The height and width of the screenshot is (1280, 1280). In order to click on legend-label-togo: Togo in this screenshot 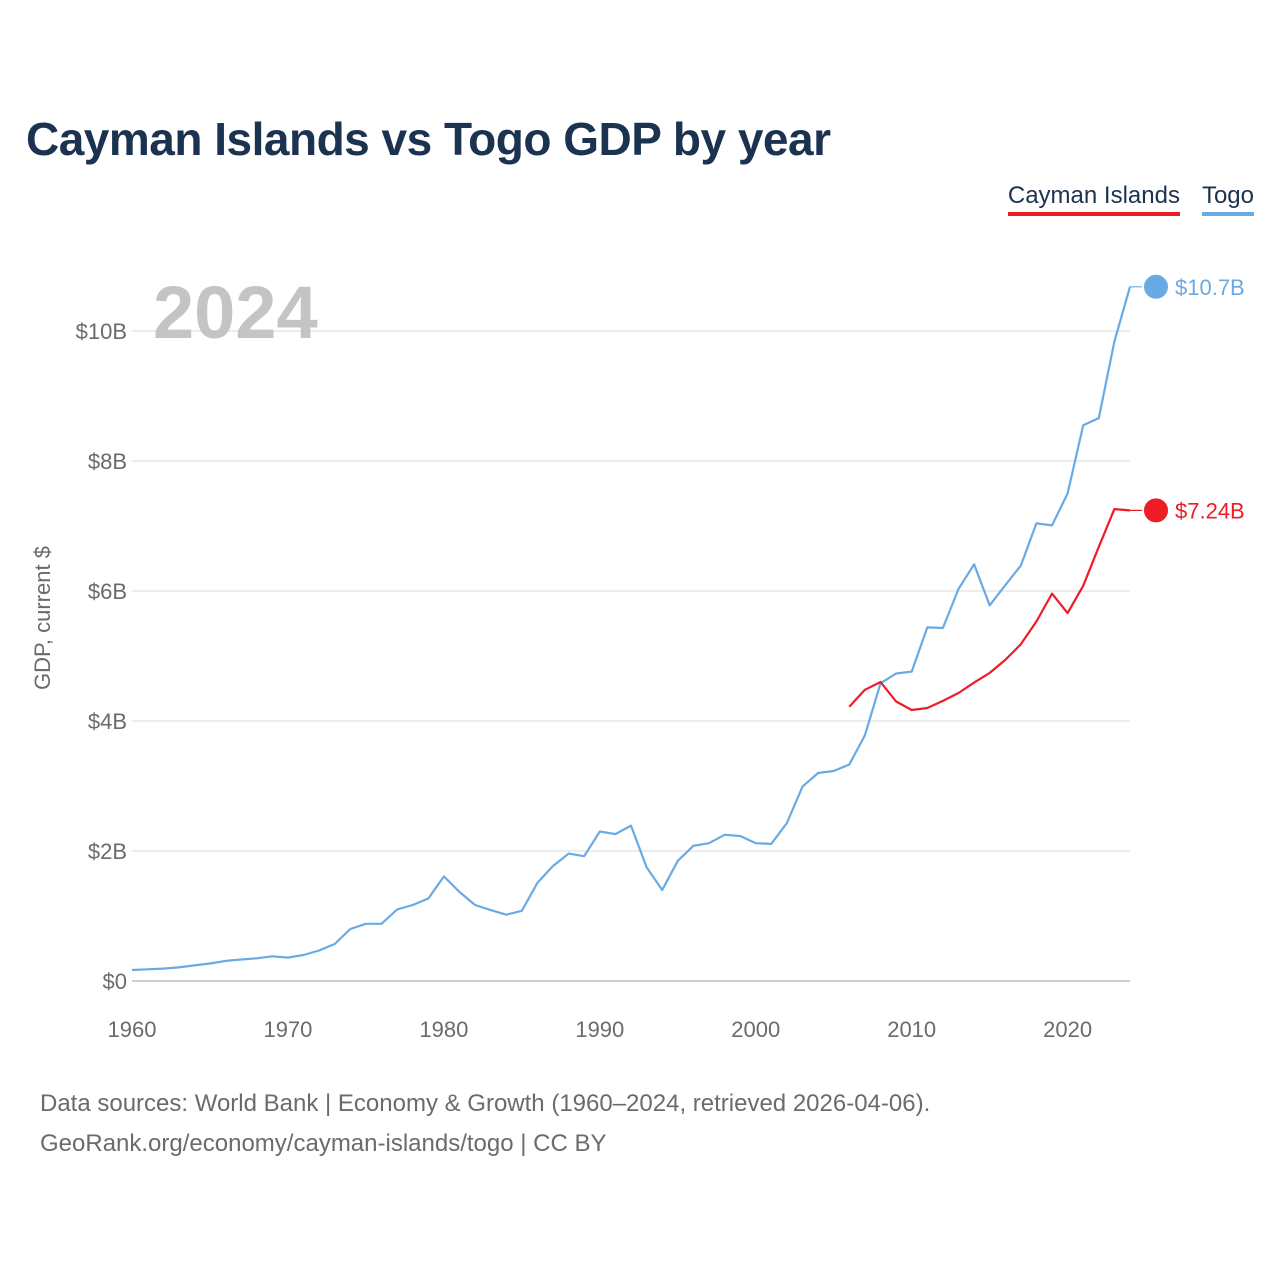, I will do `click(1227, 195)`.